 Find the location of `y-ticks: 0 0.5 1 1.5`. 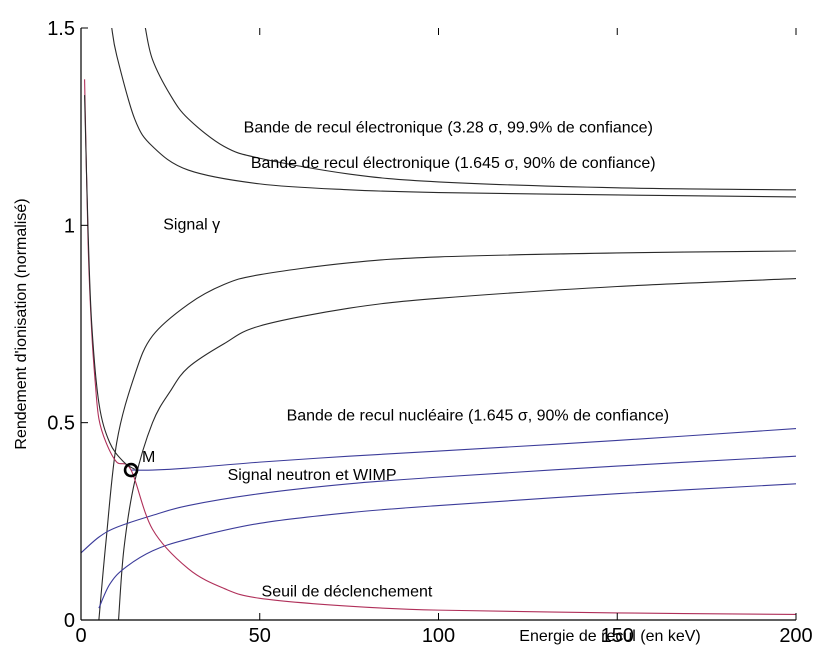

y-ticks: 0 0.5 1 1.5 is located at coordinates (67, 325).